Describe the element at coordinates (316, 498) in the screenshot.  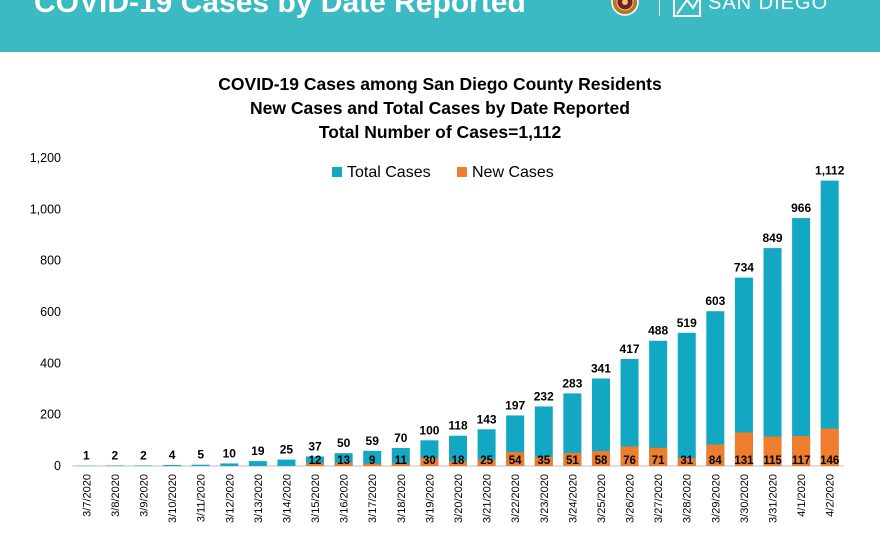
I see `x-tick-label: 3/15/2020` at that location.